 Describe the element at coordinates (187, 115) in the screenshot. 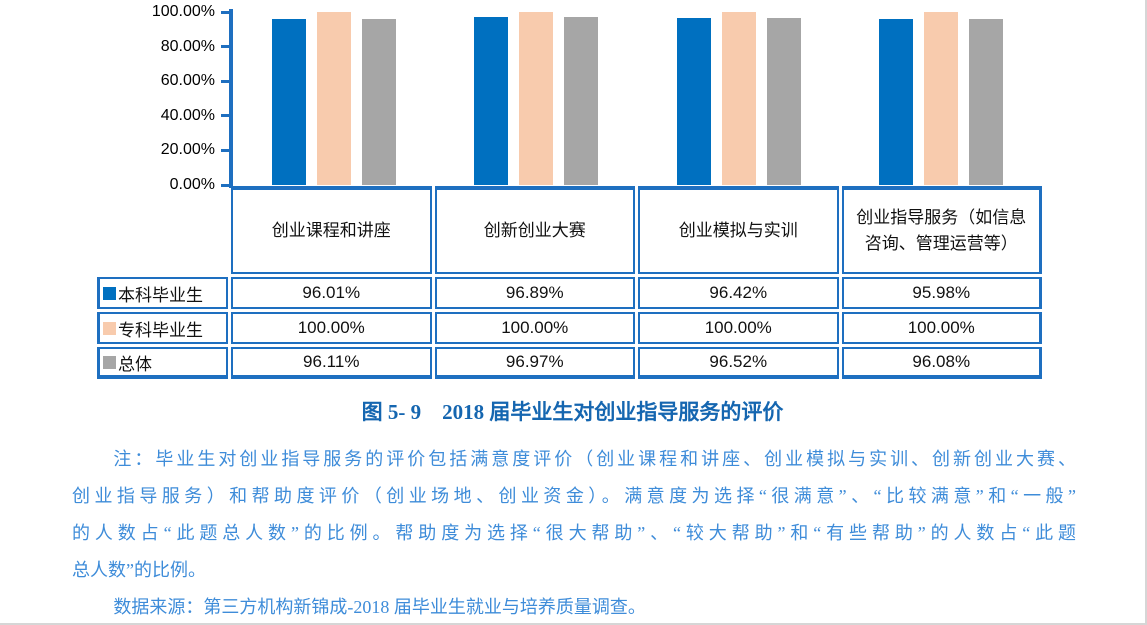

I see `y-tick-label: 40.00%` at that location.